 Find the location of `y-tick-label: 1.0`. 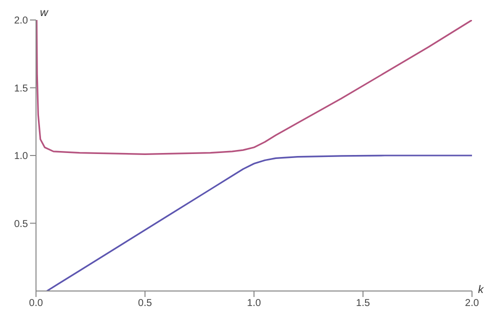

y-tick-label: 1.0 is located at coordinates (21, 156).